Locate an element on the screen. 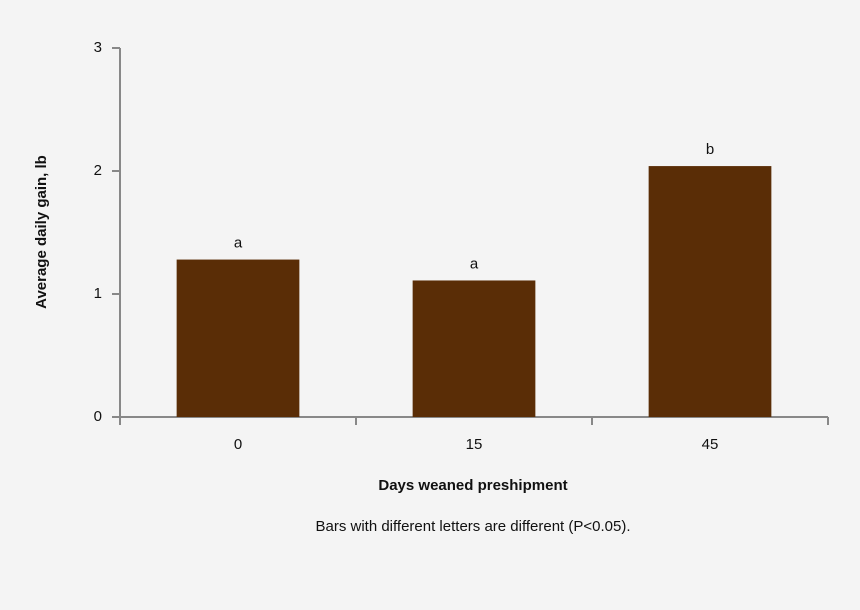 The image size is (860, 610). y-tick-label: 0 is located at coordinates (98, 416).